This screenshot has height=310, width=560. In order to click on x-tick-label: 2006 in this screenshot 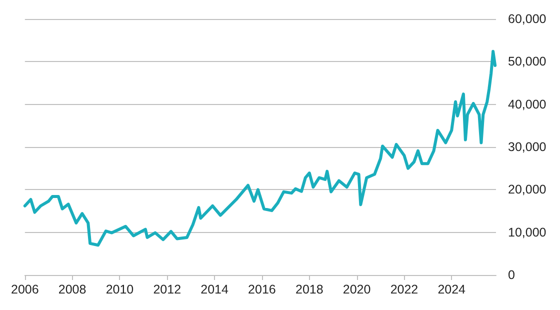, I will do `click(25, 289)`.